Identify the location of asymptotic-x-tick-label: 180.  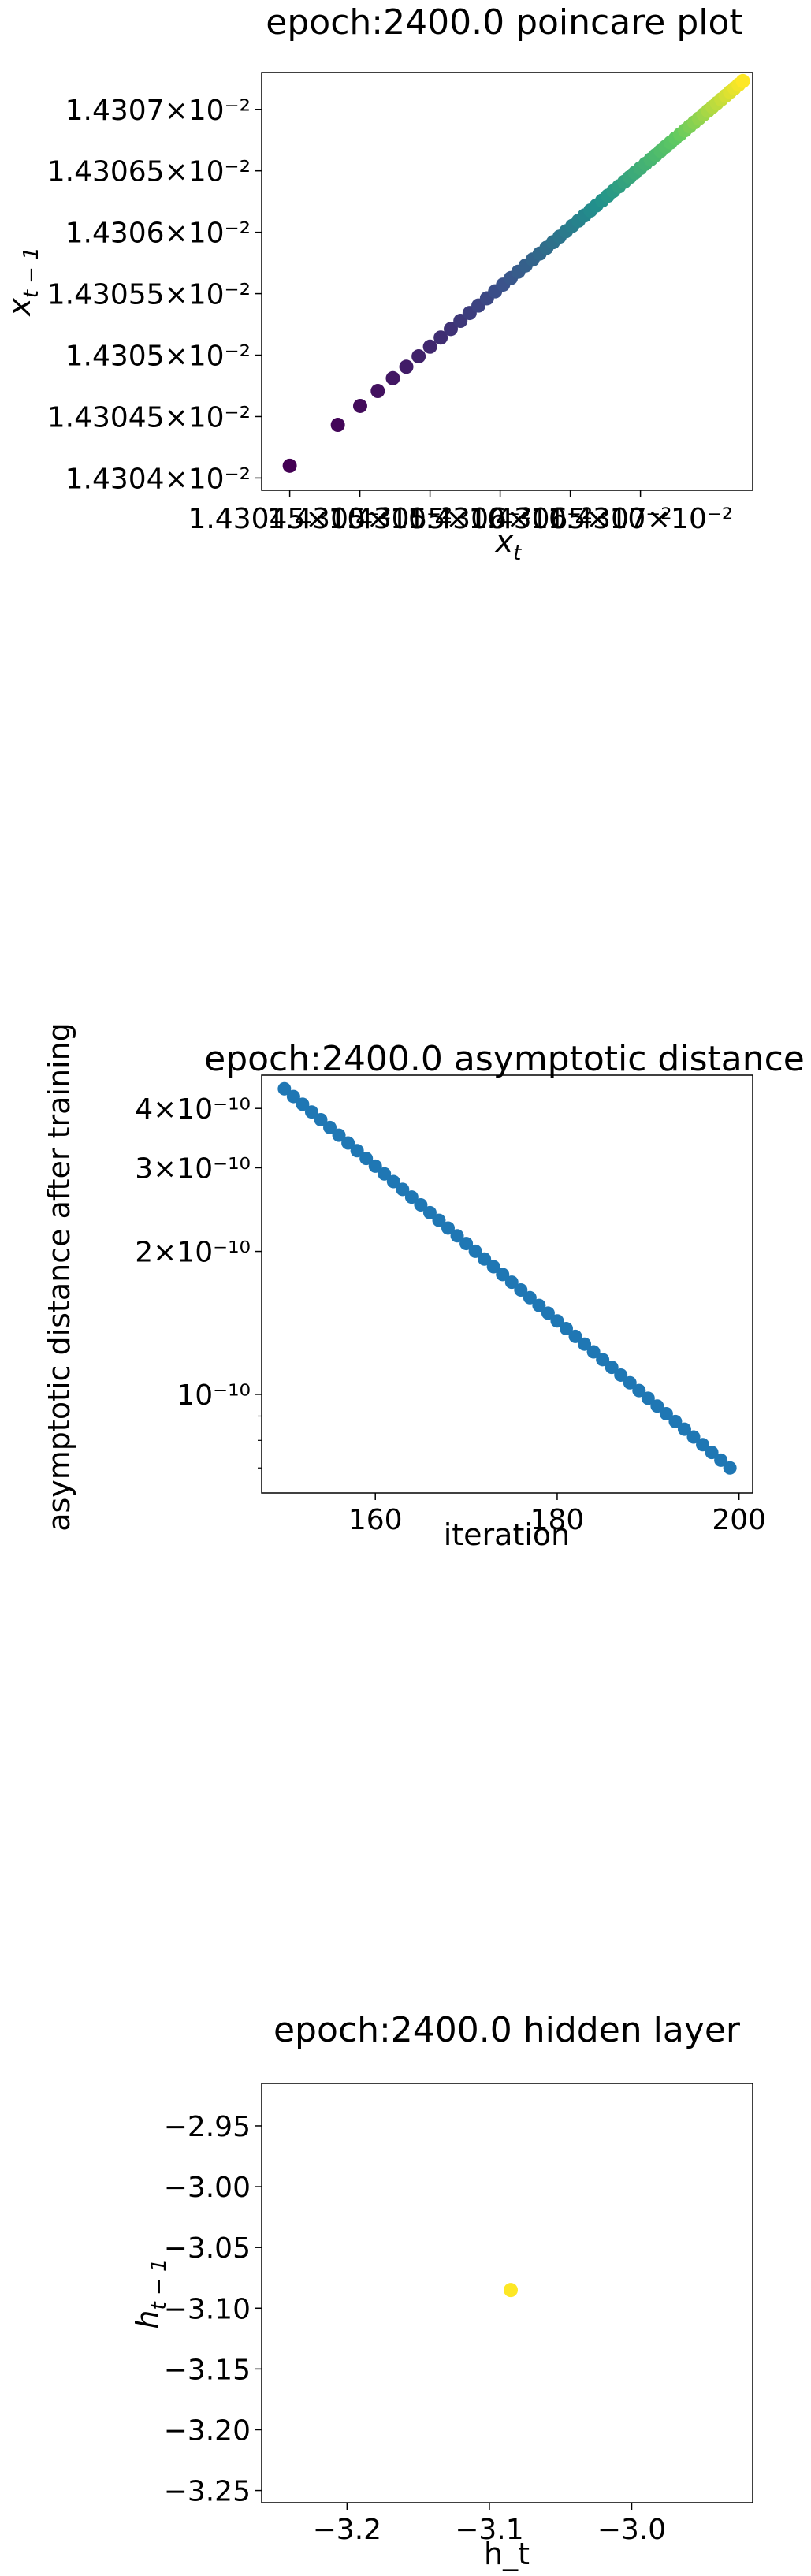
(557, 1520).